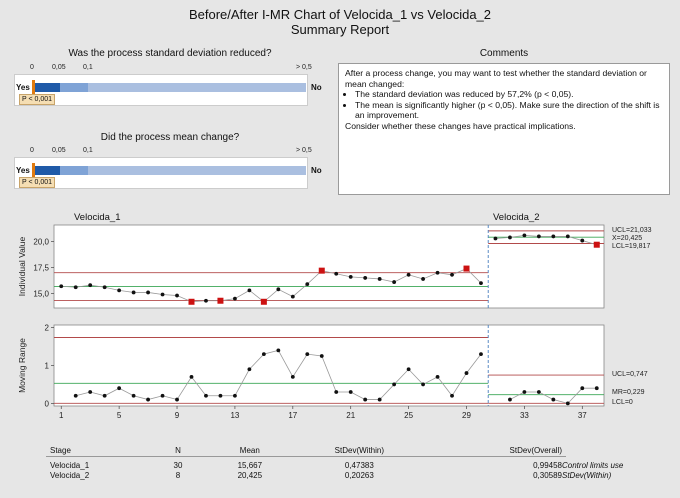 Image resolution: width=680 pixels, height=498 pixels. What do you see at coordinates (97, 217) in the screenshot?
I see `stage-label-1: Velocida_1` at bounding box center [97, 217].